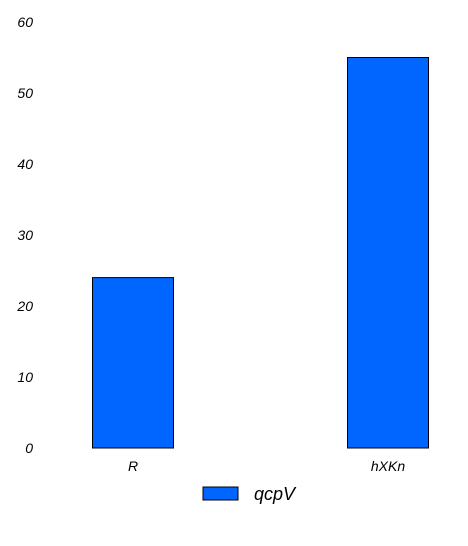 This screenshot has height=546, width=468. Describe the element at coordinates (25, 377) in the screenshot. I see `y-tick-label: 10` at that location.